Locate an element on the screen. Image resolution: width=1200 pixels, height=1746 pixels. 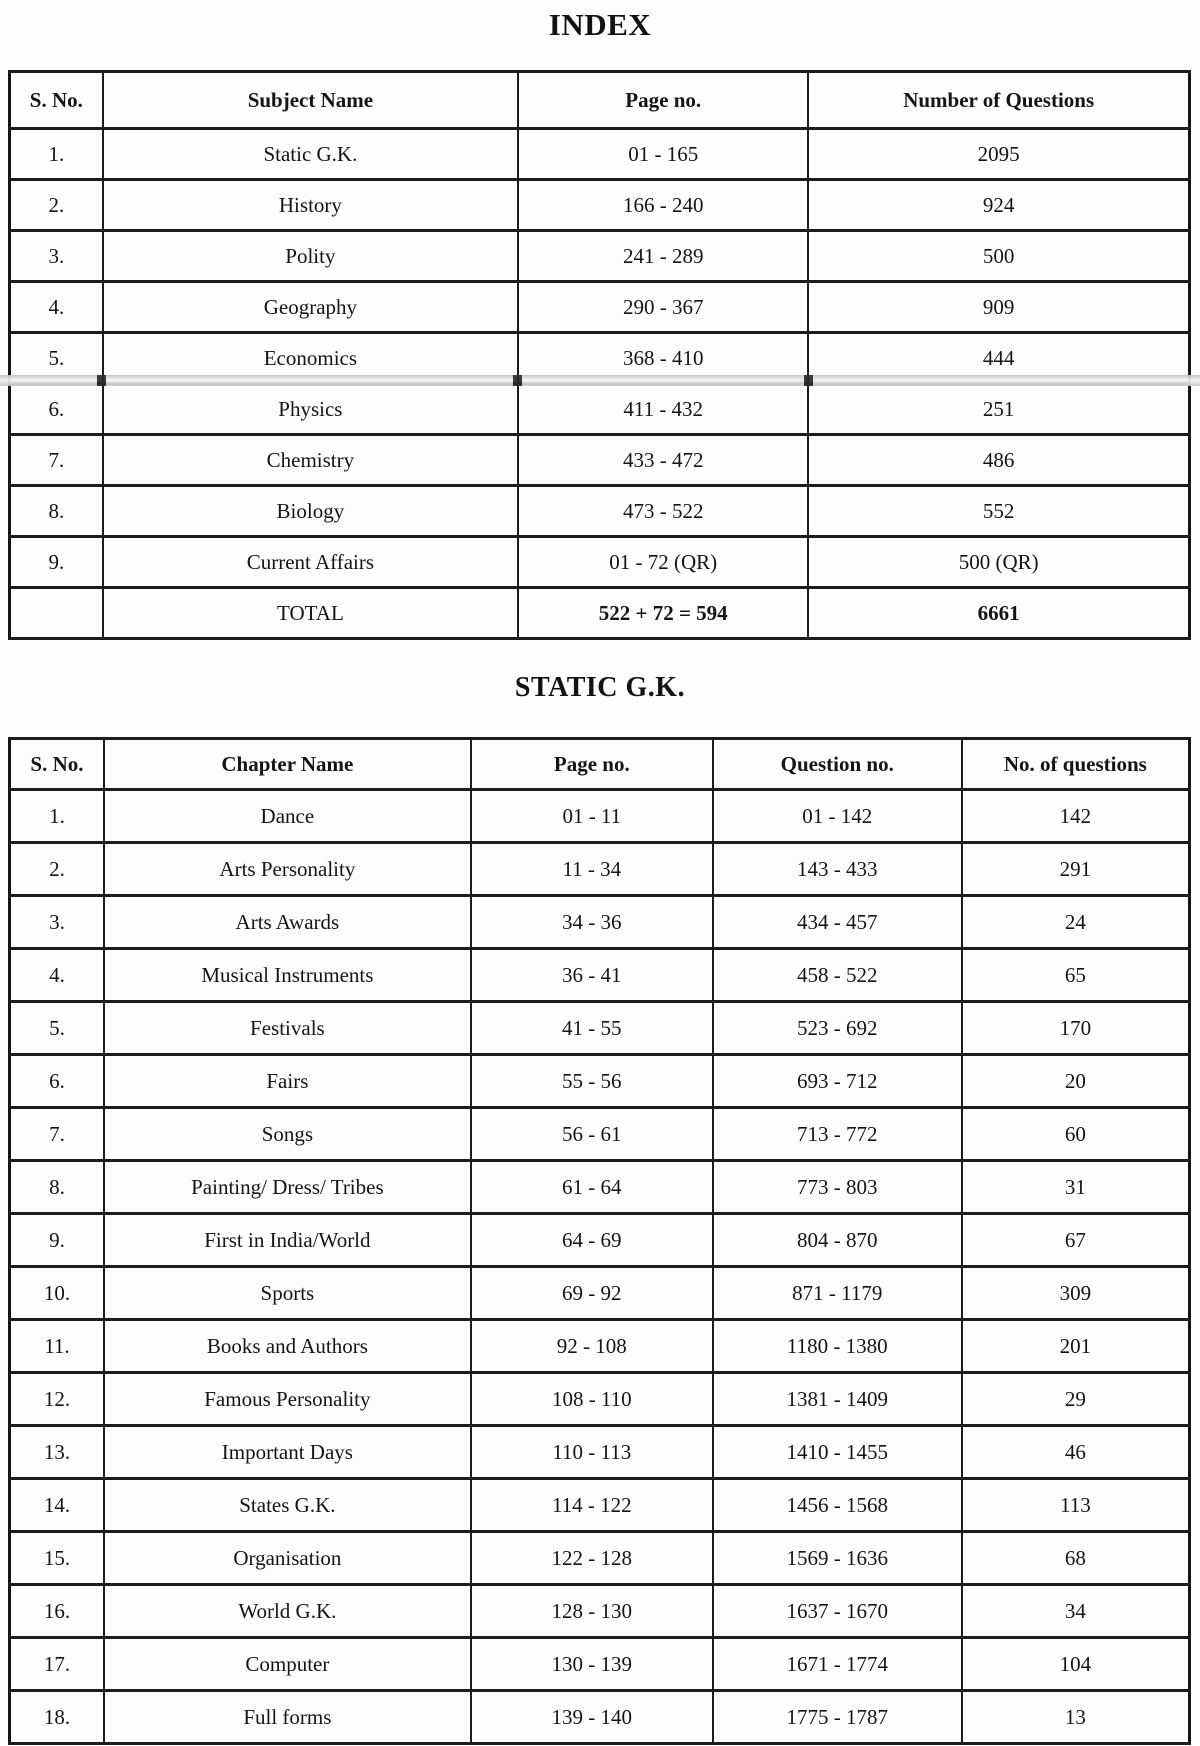
static-gk-section-title: STATIC G.K. is located at coordinates (600, 687).